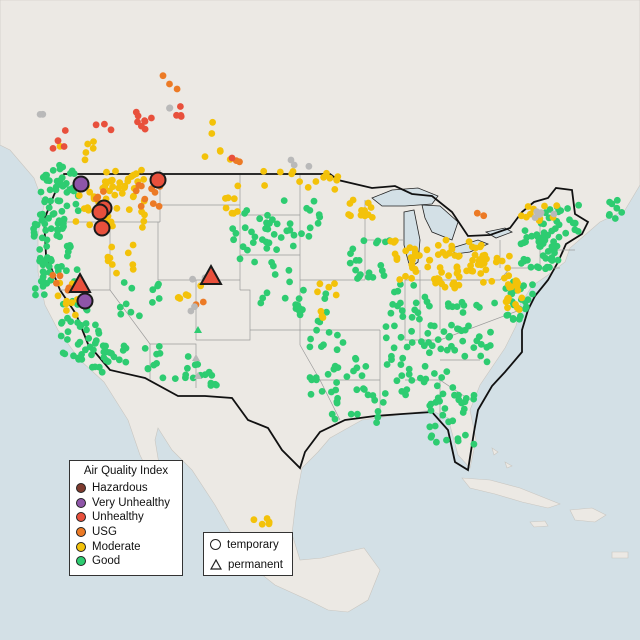  What do you see at coordinates (80, 282) in the screenshot?
I see `permanent-station-marker` at bounding box center [80, 282].